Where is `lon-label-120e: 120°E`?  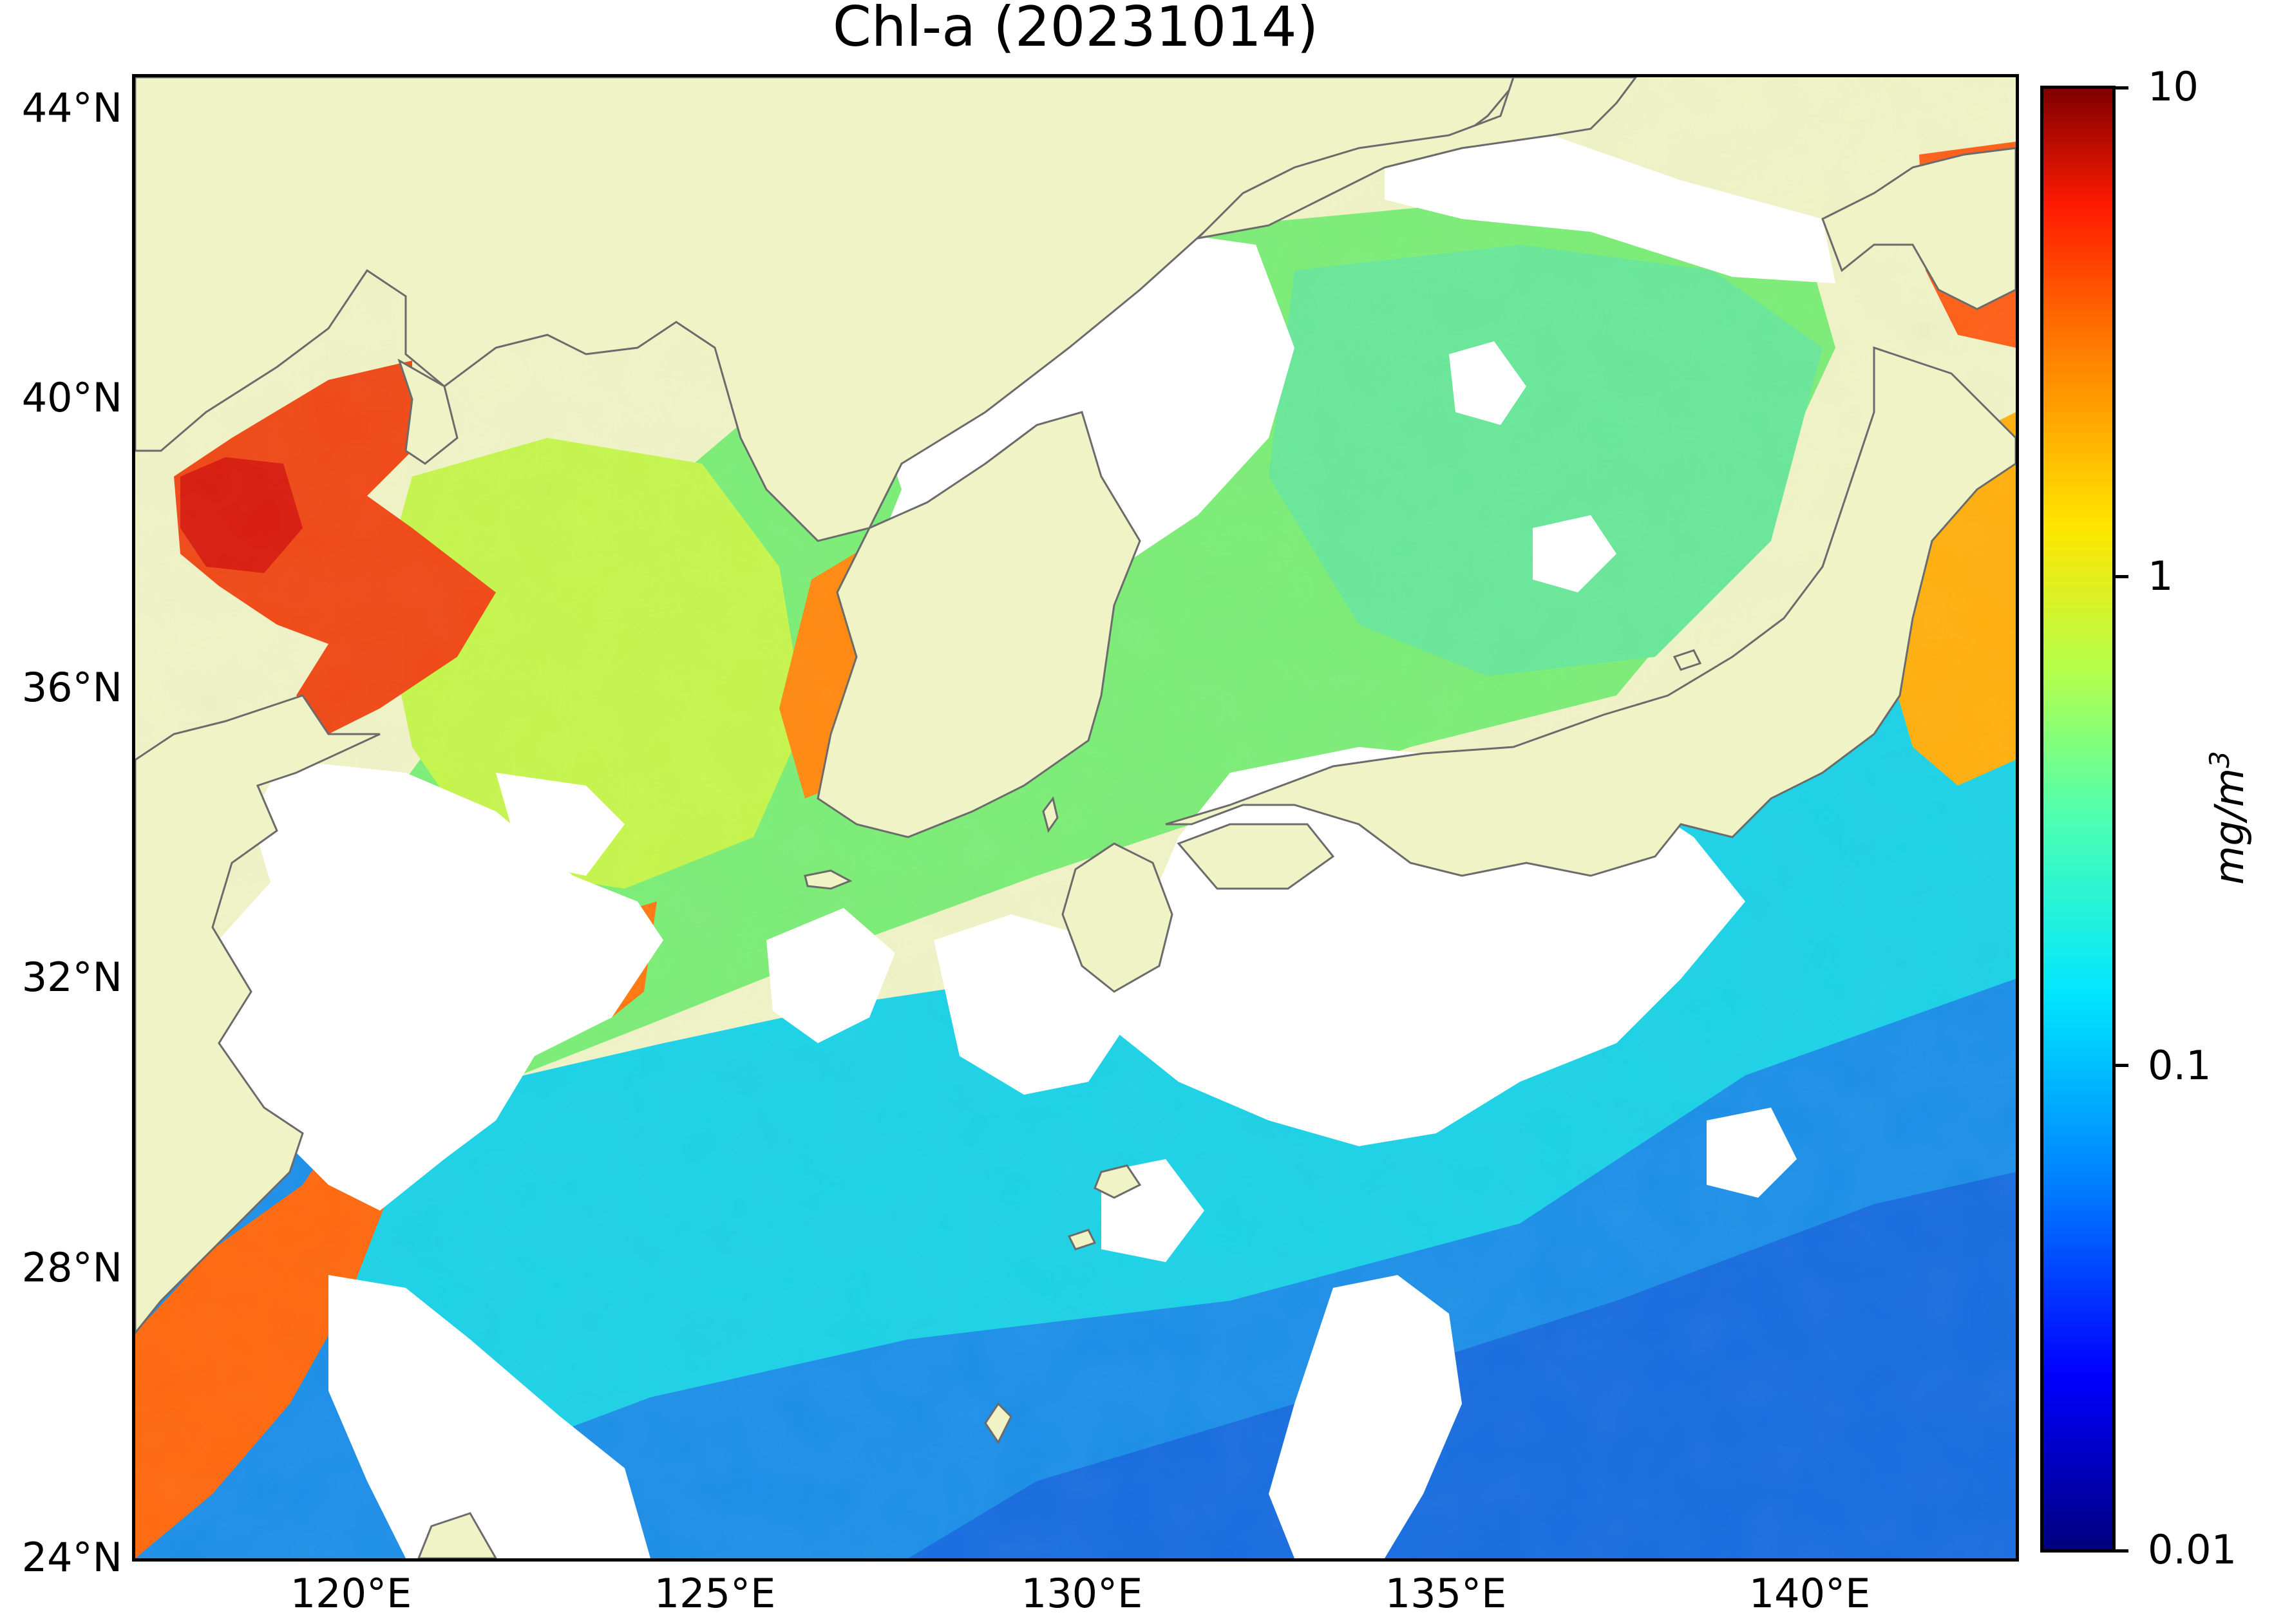 lon-label-120e: 120°E is located at coordinates (351, 1593).